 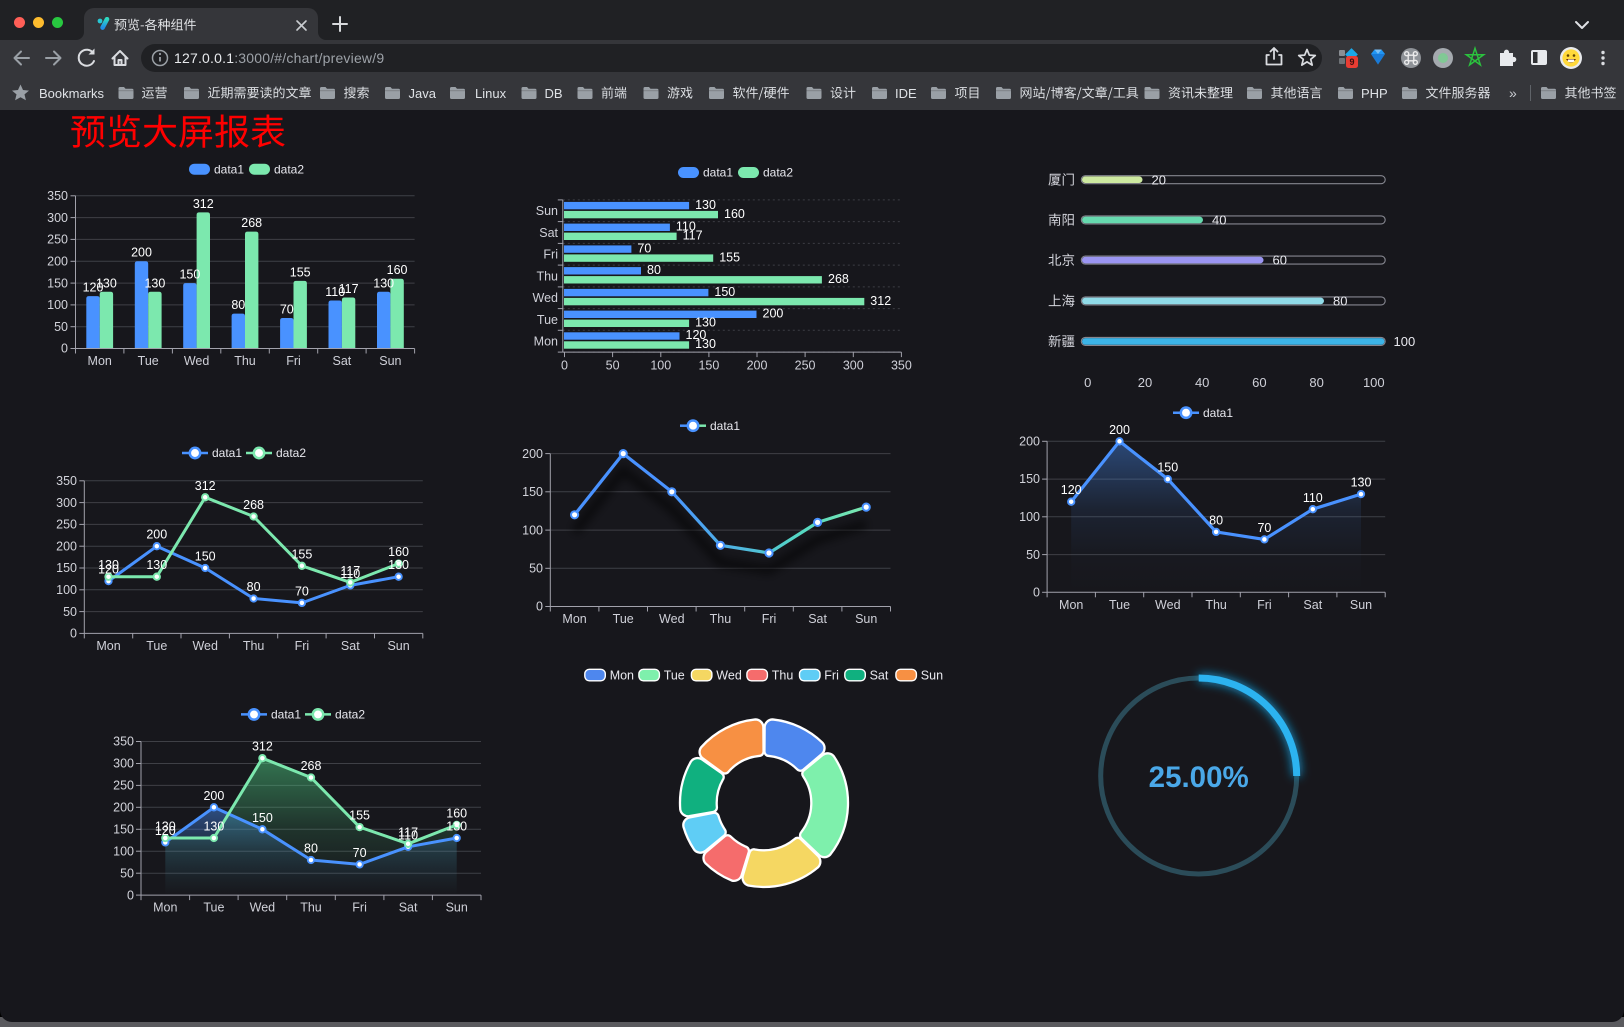 I want to click on svg-text: 9, so click(x=1351, y=62).